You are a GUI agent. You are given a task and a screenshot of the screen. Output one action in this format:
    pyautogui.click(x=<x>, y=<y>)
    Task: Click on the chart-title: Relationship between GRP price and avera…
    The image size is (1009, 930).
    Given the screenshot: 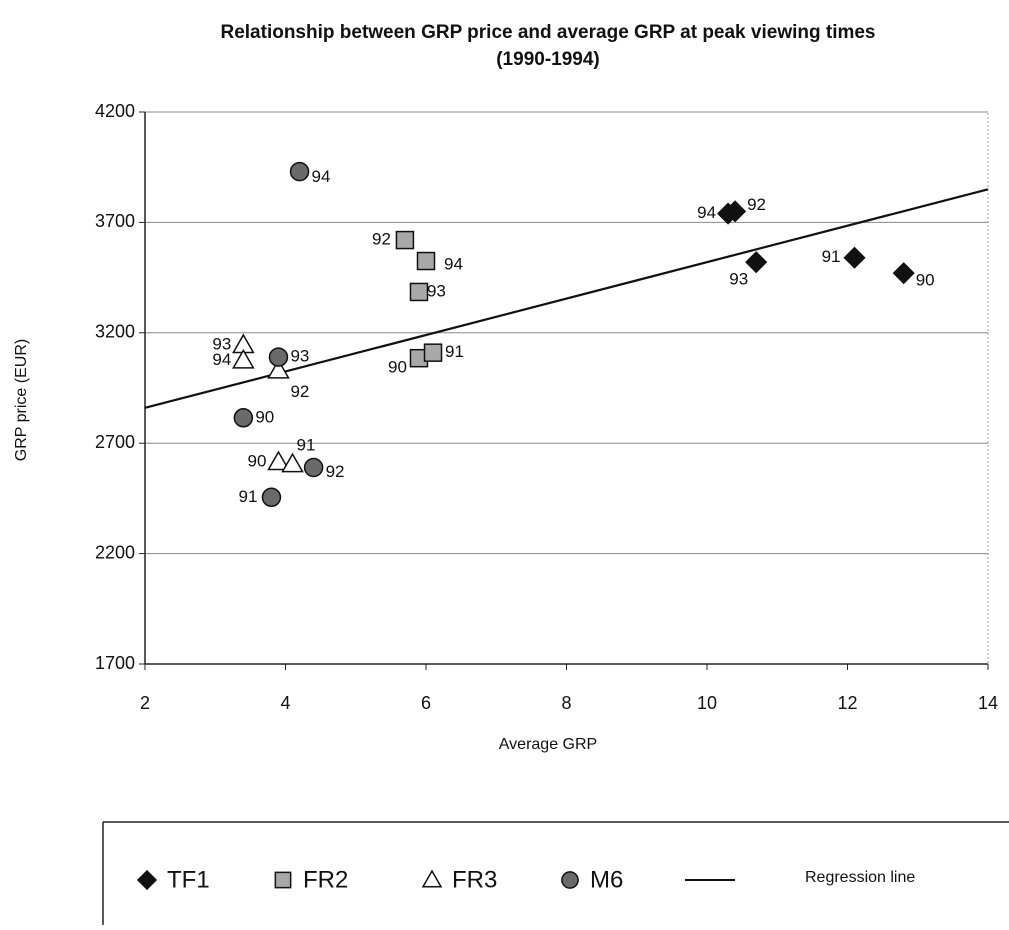 What is the action you would take?
    pyautogui.click(x=547, y=32)
    